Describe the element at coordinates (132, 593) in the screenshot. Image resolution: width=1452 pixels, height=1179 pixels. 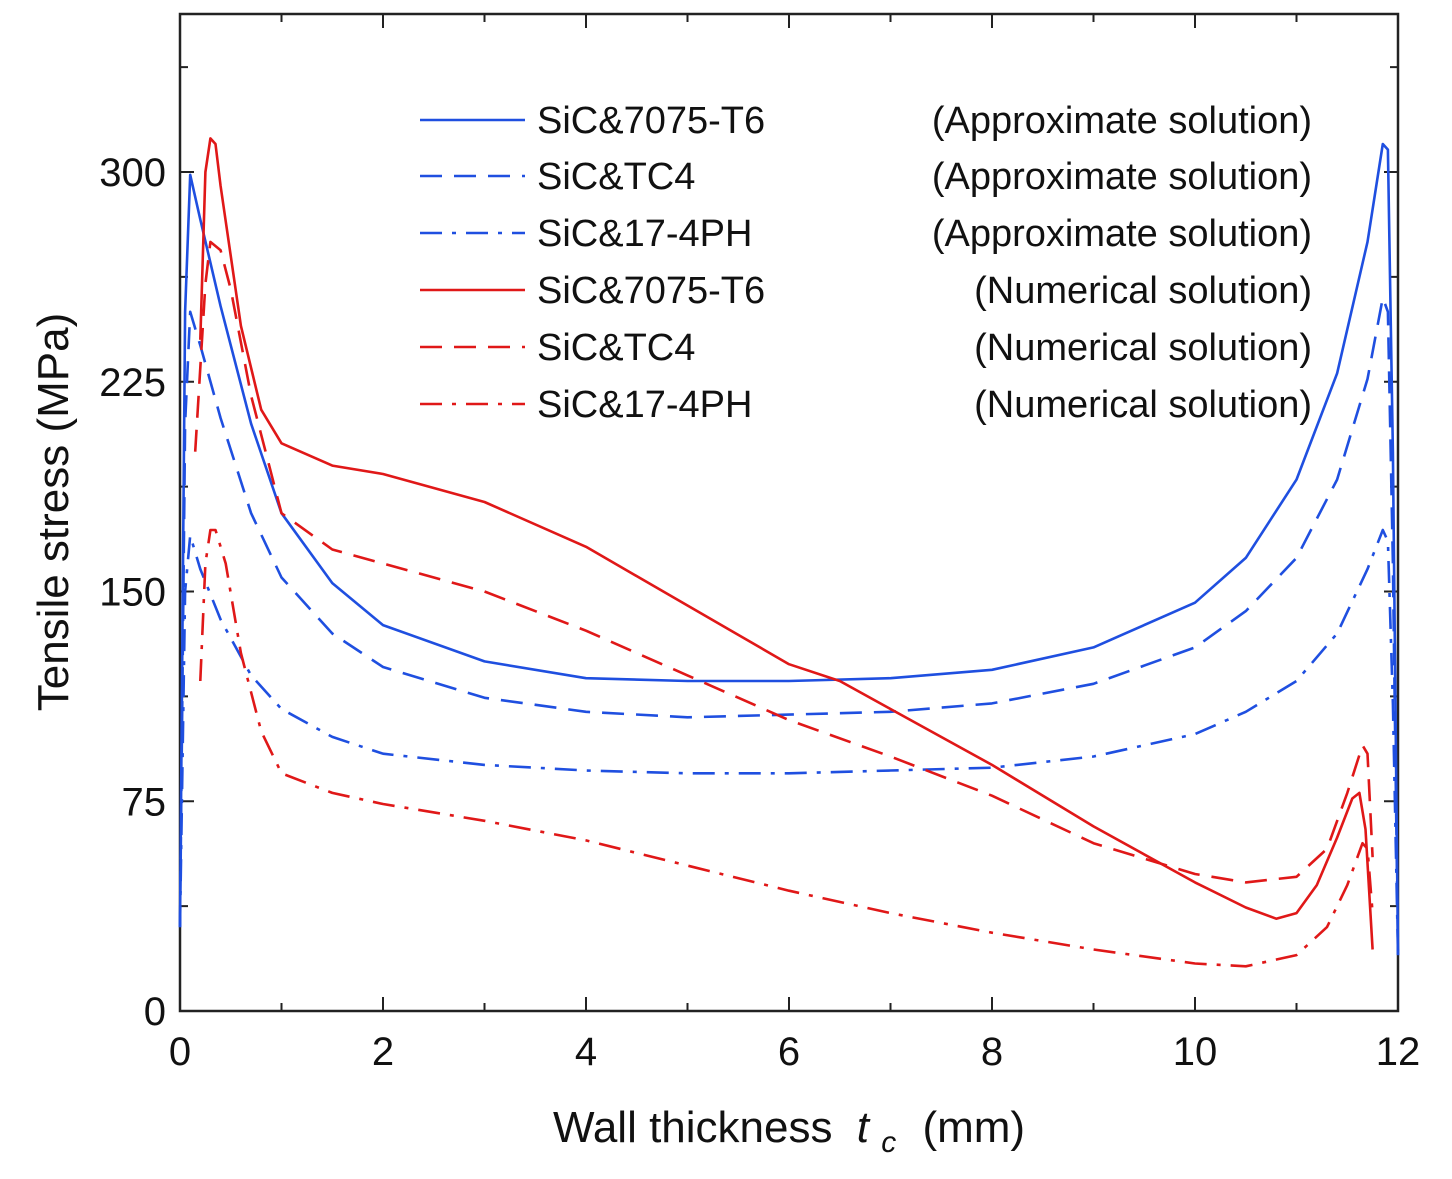
I see `y-tick-label: 150` at that location.